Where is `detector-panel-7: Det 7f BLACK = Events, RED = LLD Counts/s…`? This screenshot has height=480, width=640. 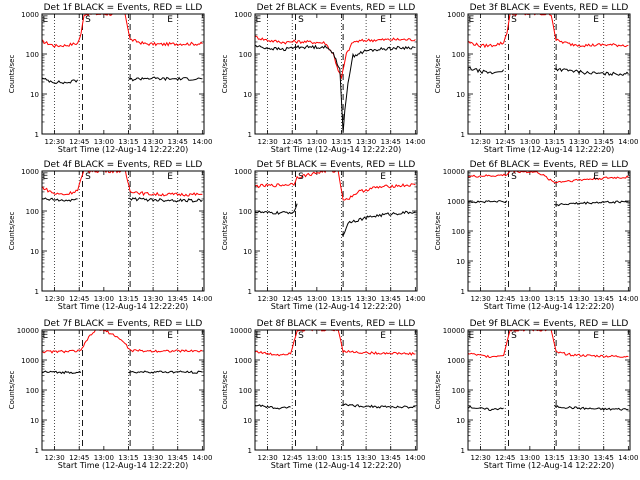 detector-panel-7: Det 7f BLACK = Events, RED = LLD Counts/s… is located at coordinates (110, 394).